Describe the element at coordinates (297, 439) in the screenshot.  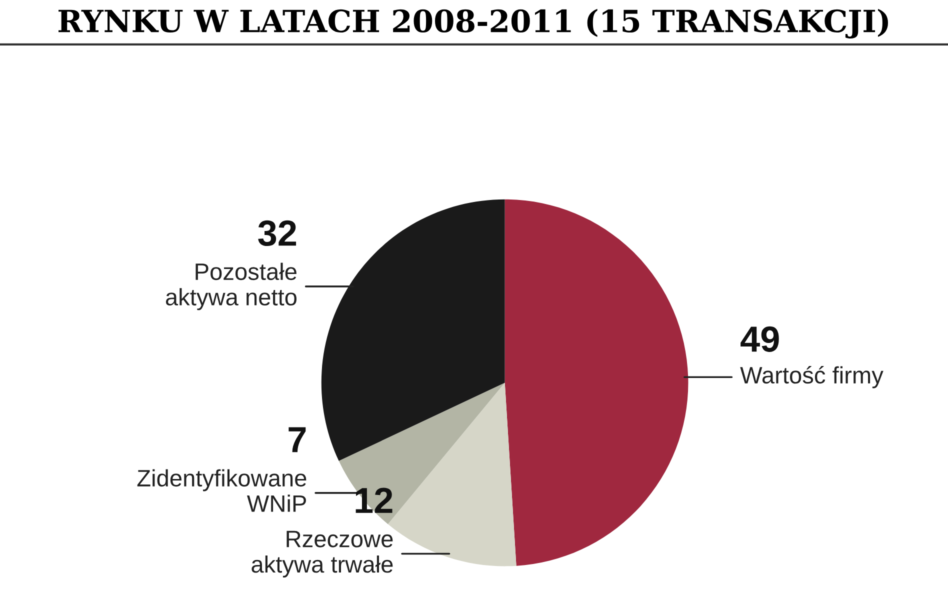
I see `data-label: 7` at that location.